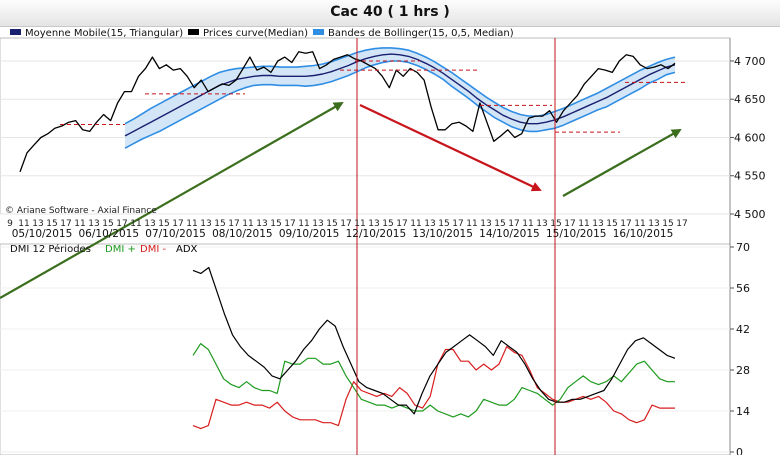 This screenshot has width=780, height=455. I want to click on x-date-label: 06/10/2015, so click(109, 234).